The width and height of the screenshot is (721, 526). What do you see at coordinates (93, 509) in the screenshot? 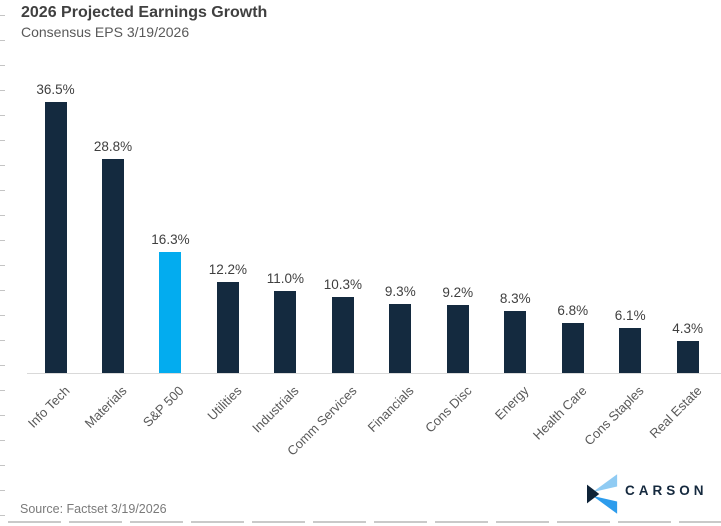
I see `source-text: Source: Factset 3/19/2026` at bounding box center [93, 509].